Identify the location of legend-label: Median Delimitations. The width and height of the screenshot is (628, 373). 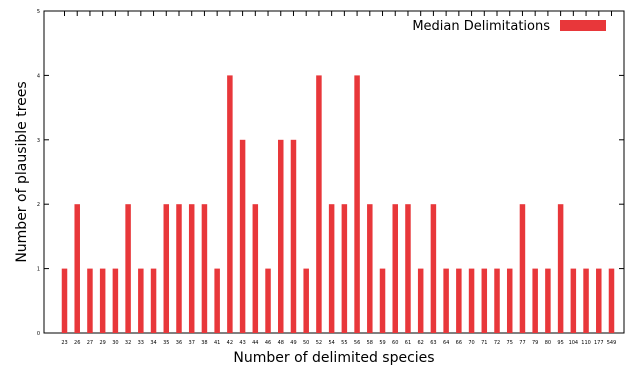
(481, 26).